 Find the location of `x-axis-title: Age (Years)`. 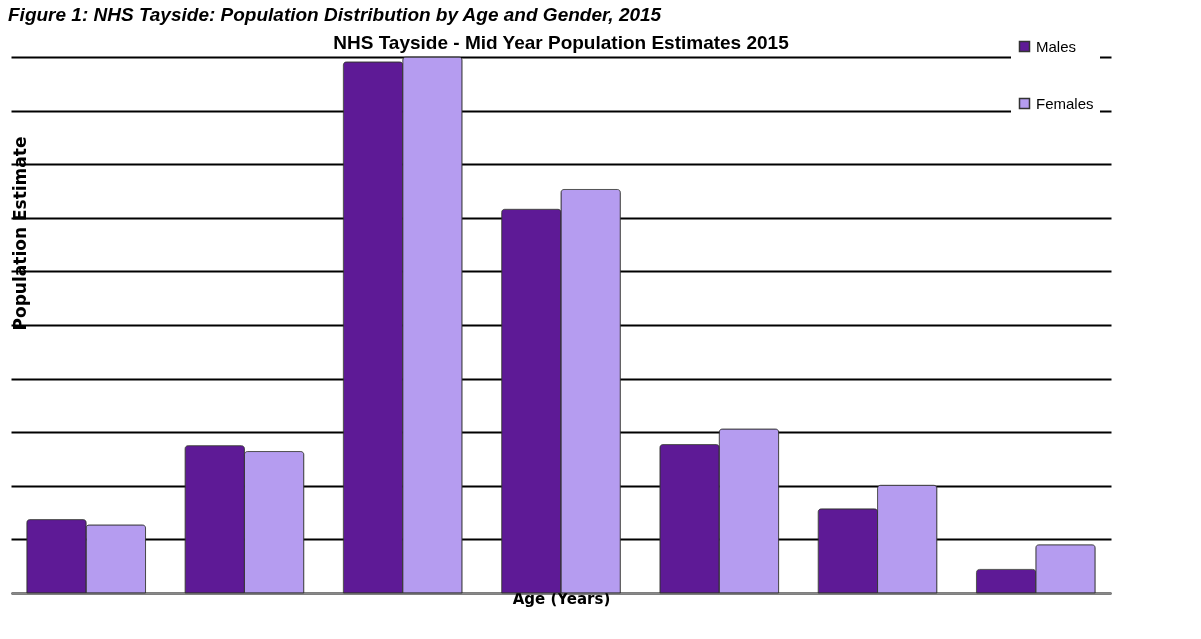

x-axis-title: Age (Years) is located at coordinates (561, 598).